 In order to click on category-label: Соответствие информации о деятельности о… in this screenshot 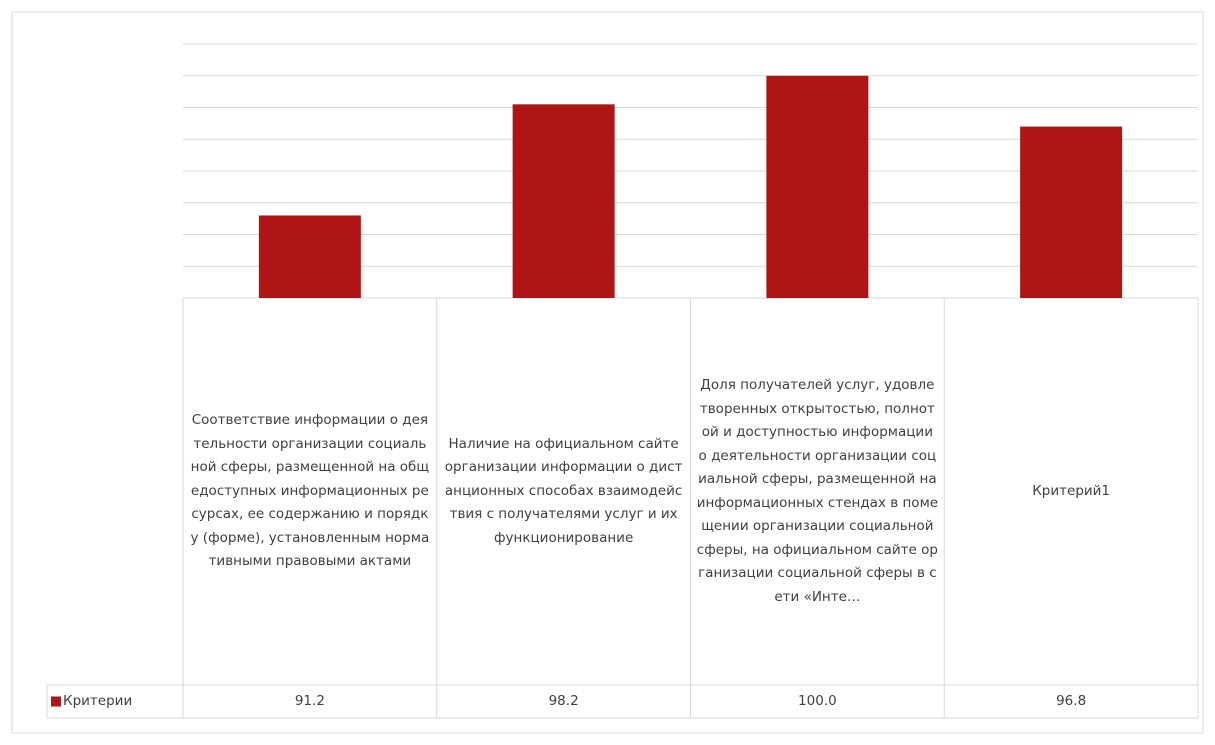, I will do `click(310, 491)`.